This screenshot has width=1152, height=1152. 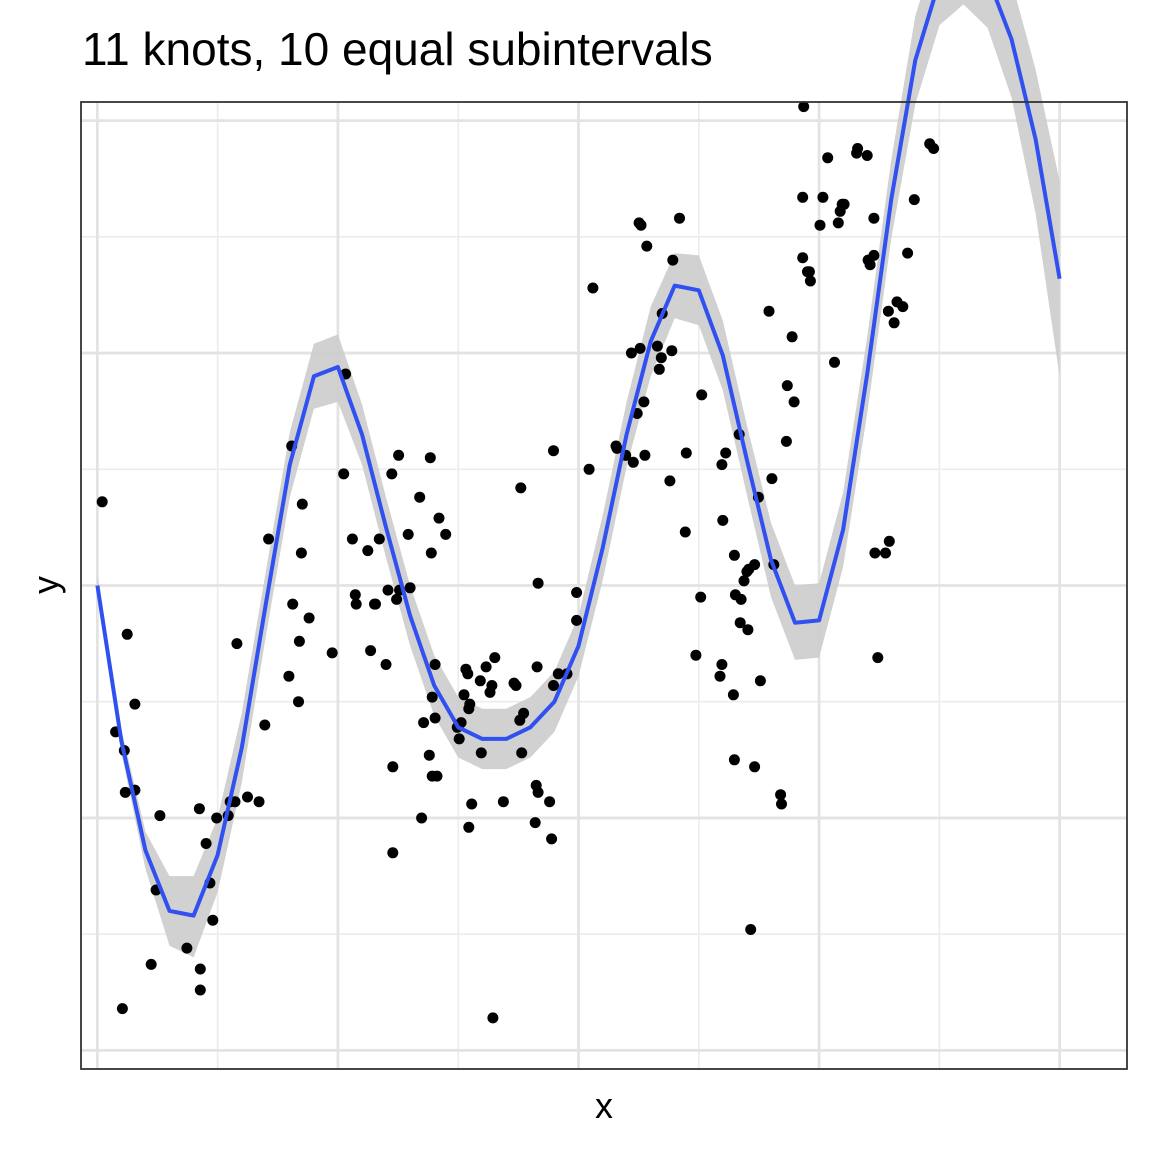 What do you see at coordinates (397, 49) in the screenshot?
I see `chart-title: 11 knots, 10 equal subintervals` at bounding box center [397, 49].